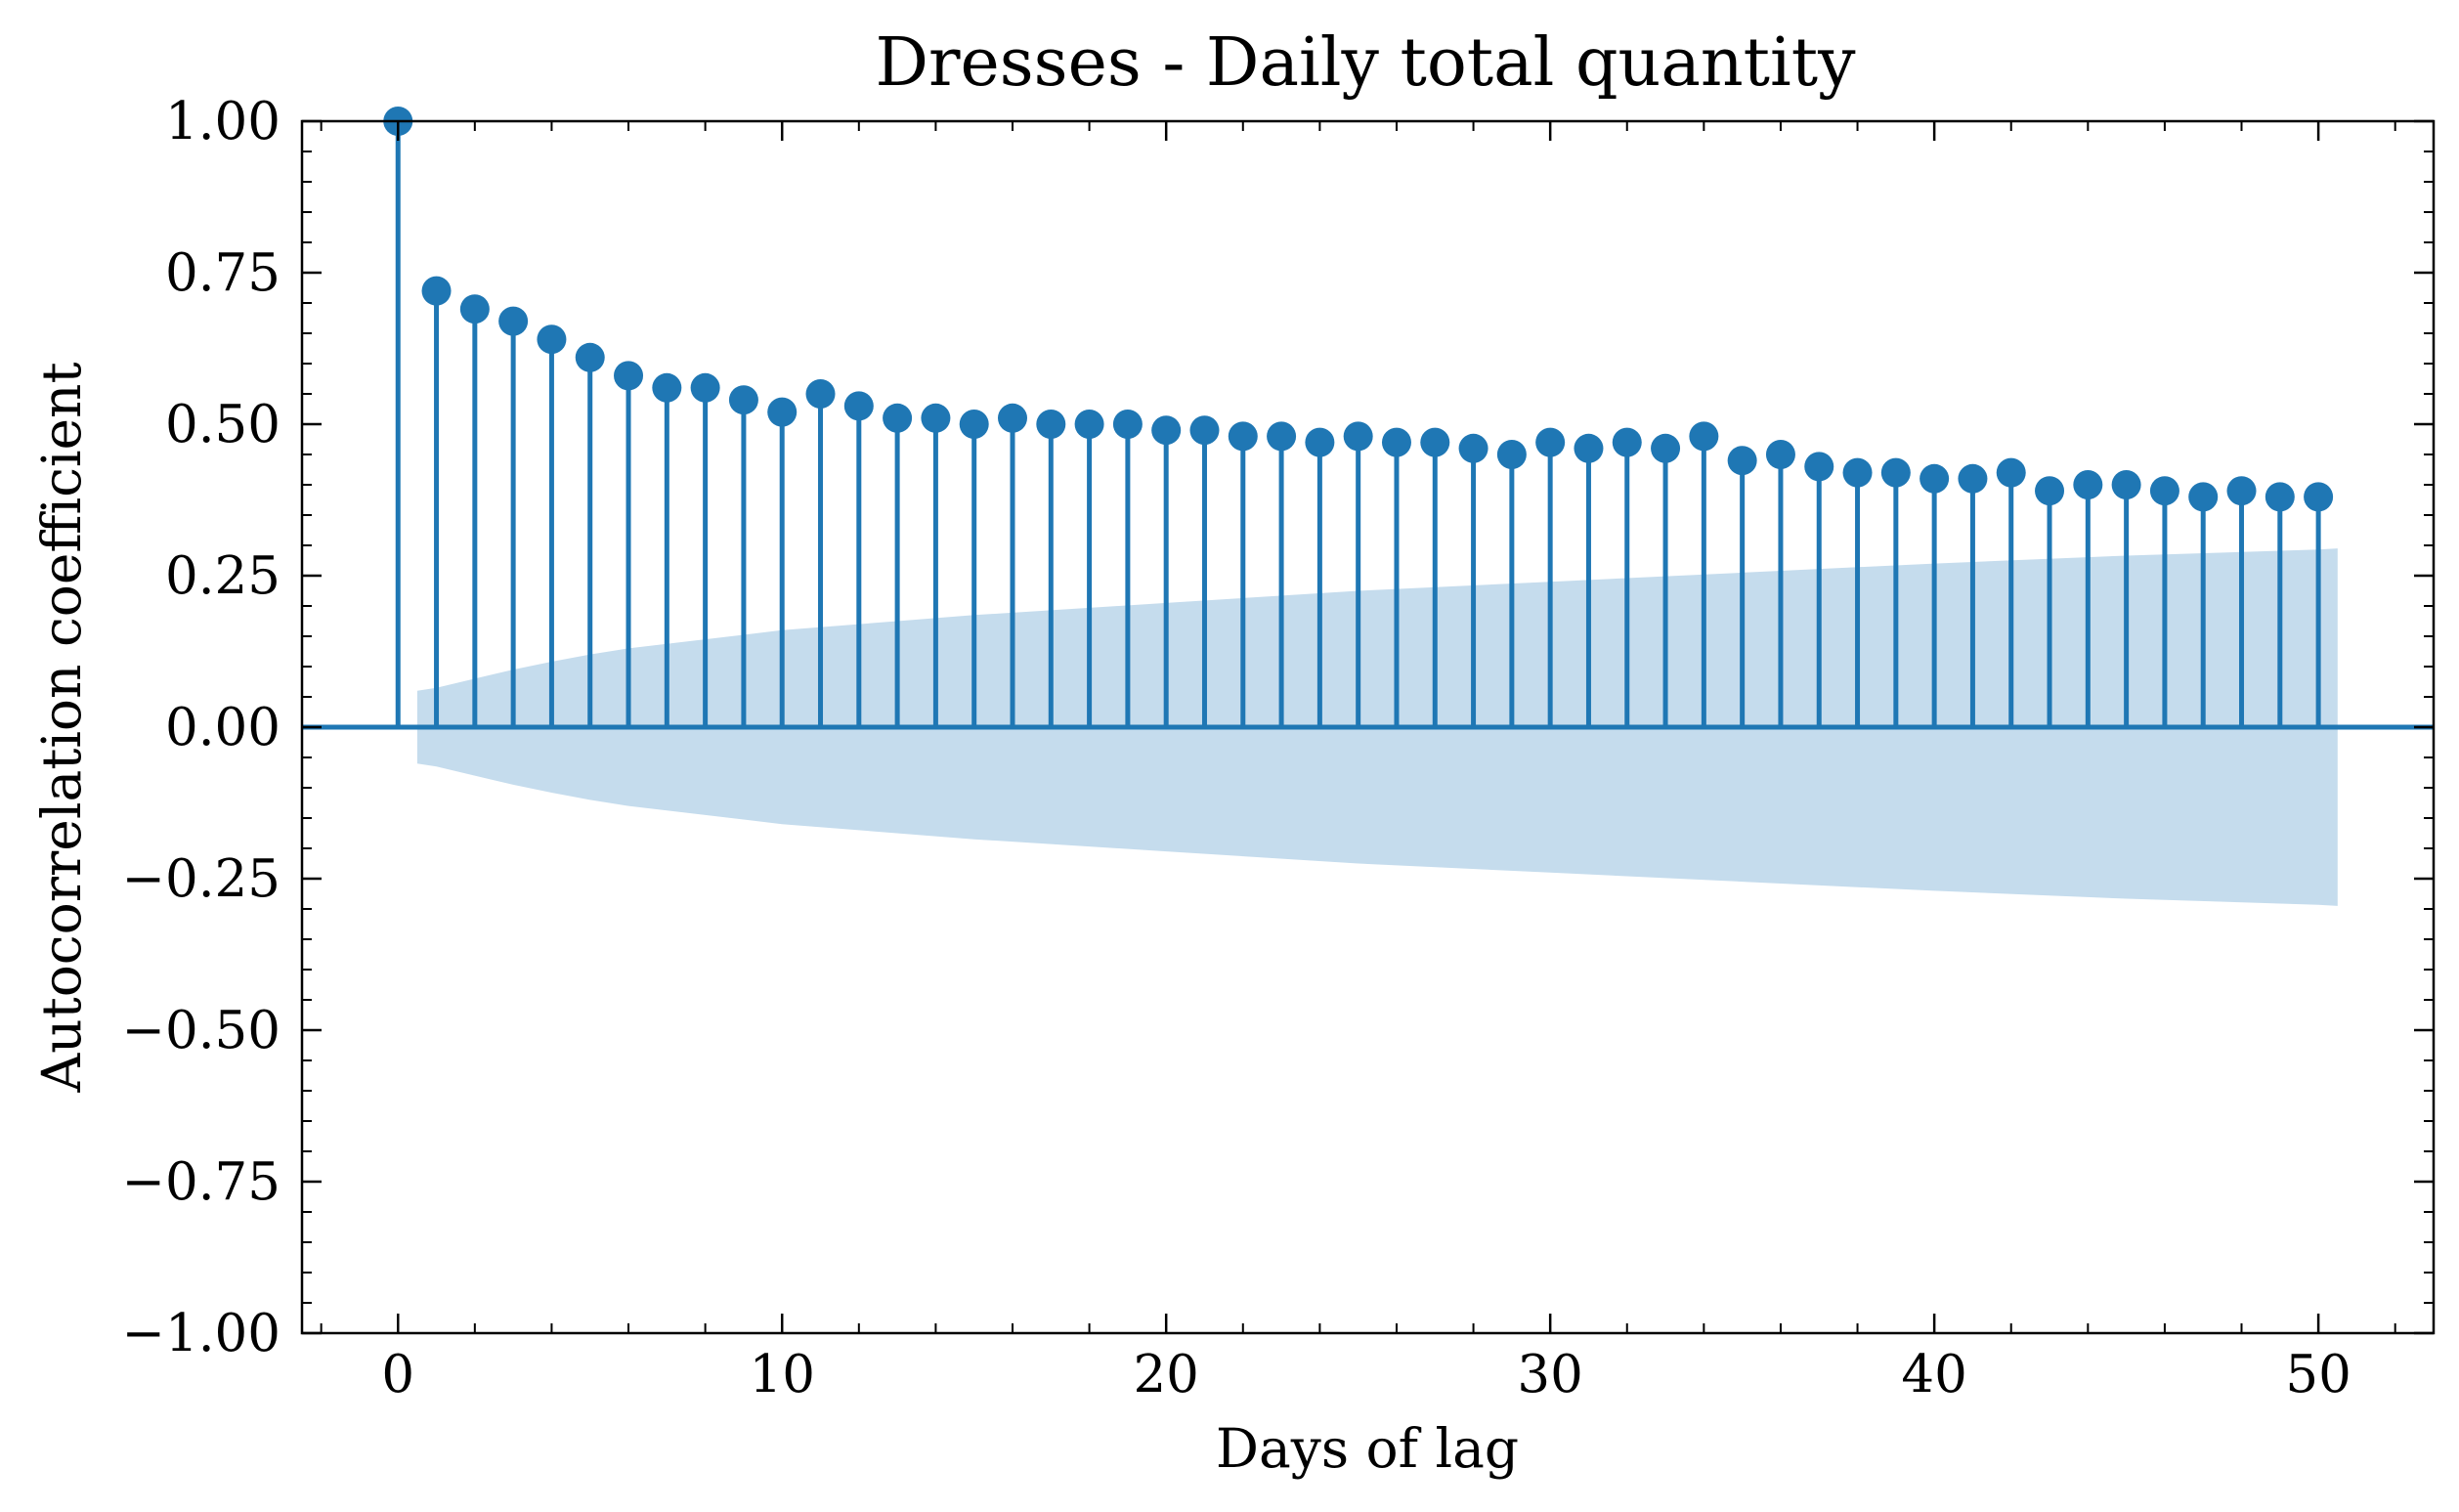  Describe the element at coordinates (2318, 1374) in the screenshot. I see `x-tick-label: 50` at that location.